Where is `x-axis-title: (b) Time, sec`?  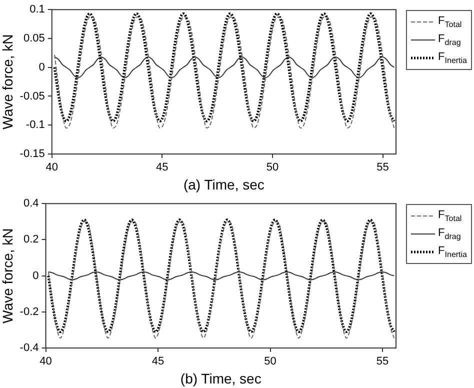 x-axis-title: (b) Time, sec is located at coordinates (221, 378).